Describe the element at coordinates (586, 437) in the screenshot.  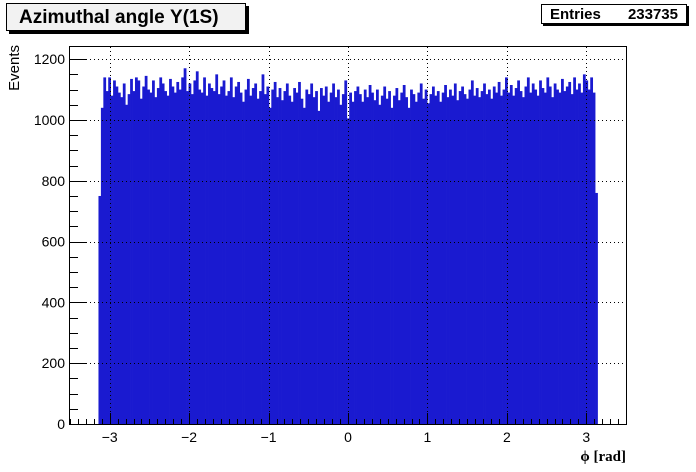
I see `x-tick-label: 3` at that location.